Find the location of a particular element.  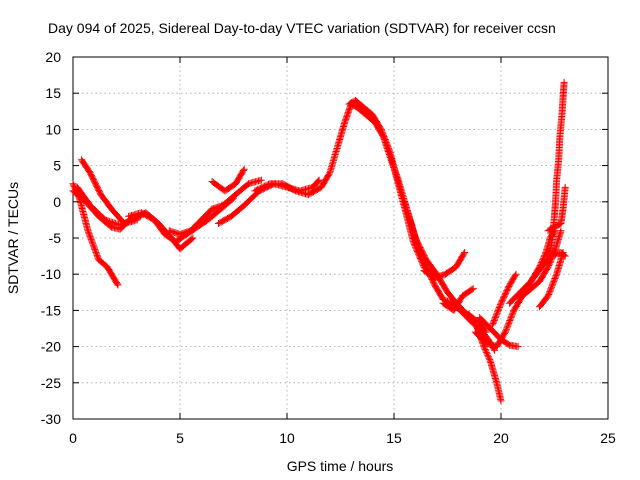

y-tick-label: 15 is located at coordinates (53, 93).